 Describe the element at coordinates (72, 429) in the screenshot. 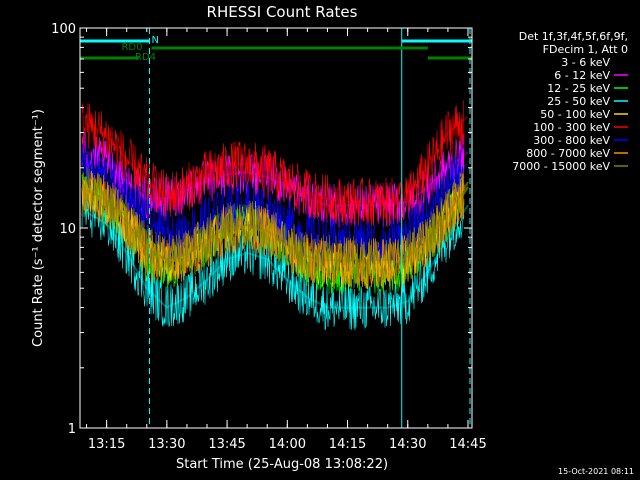

I see `y-tick-label: 1` at that location.